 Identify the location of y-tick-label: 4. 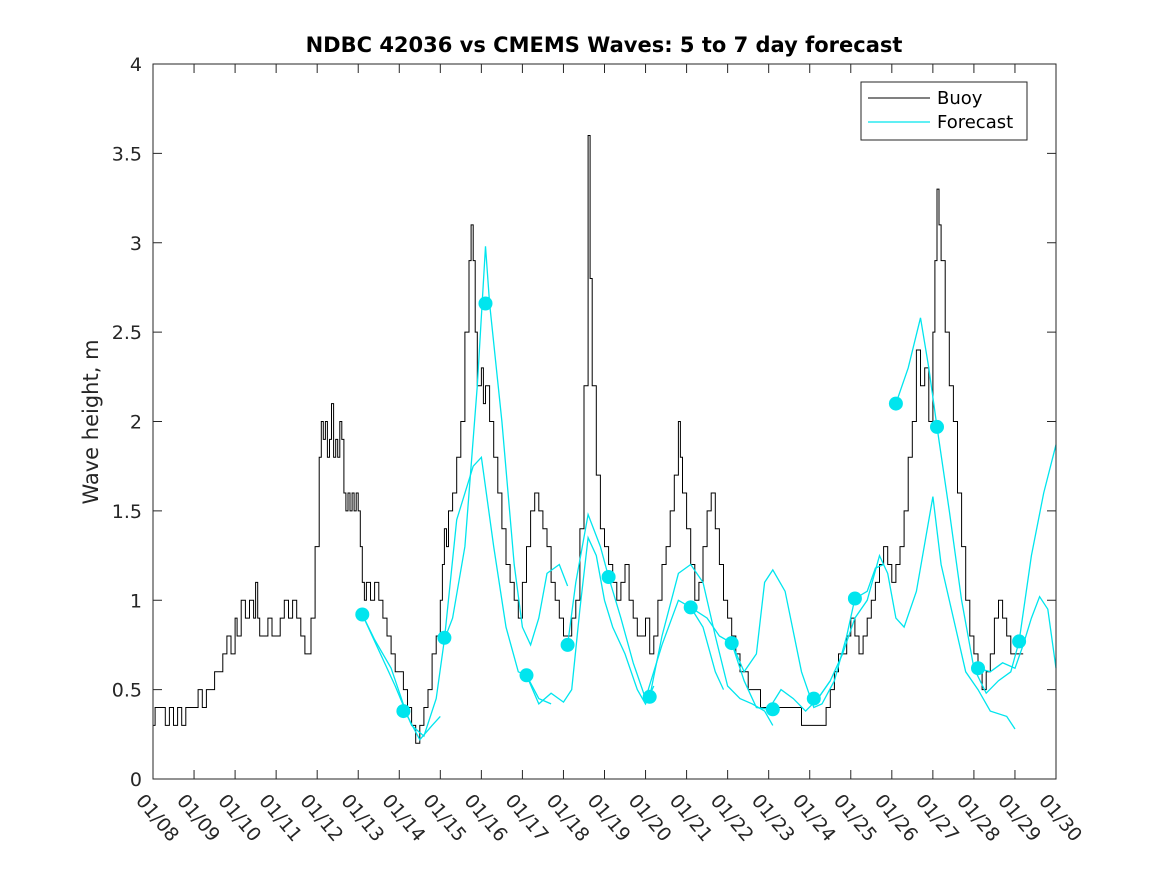
(136, 65).